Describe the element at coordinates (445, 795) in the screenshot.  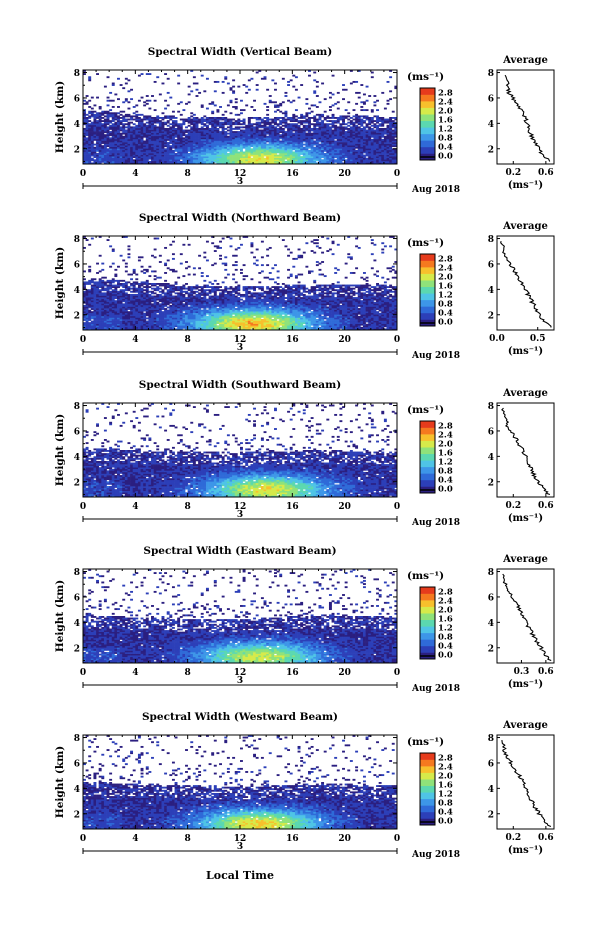
I see `colorbar-tick-label: 1.2` at that location.